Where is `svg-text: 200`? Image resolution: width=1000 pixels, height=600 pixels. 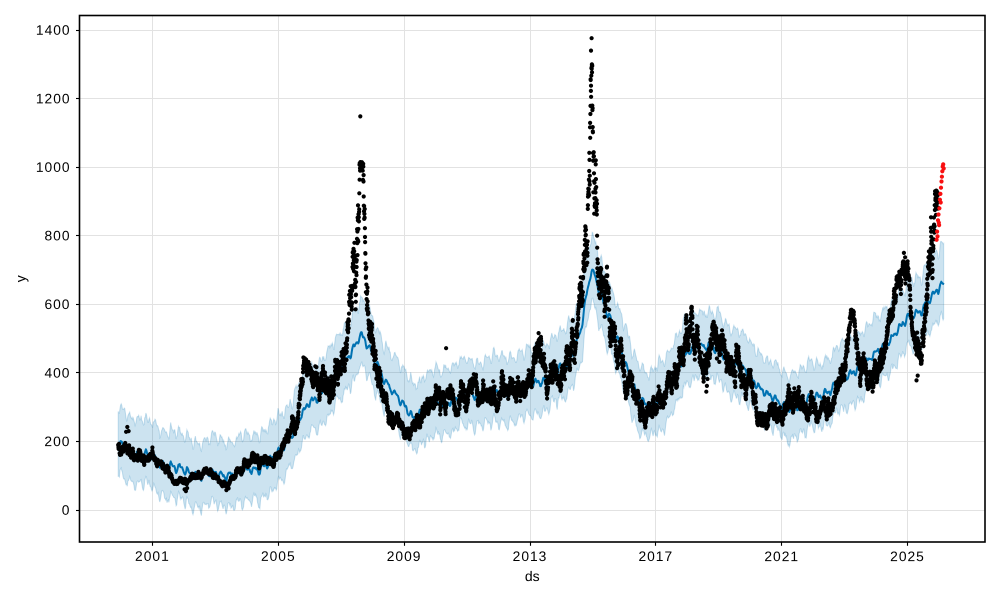
svg-text: 200 is located at coordinates (57, 441).